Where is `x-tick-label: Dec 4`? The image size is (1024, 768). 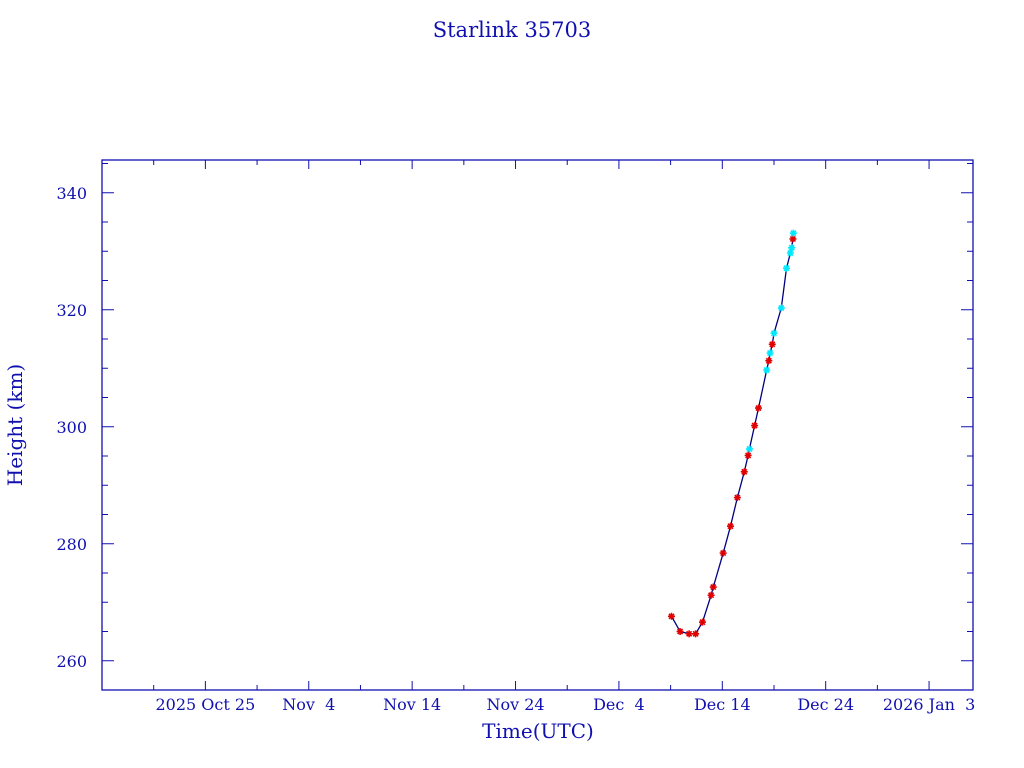 x-tick-label: Dec 4 is located at coordinates (619, 704).